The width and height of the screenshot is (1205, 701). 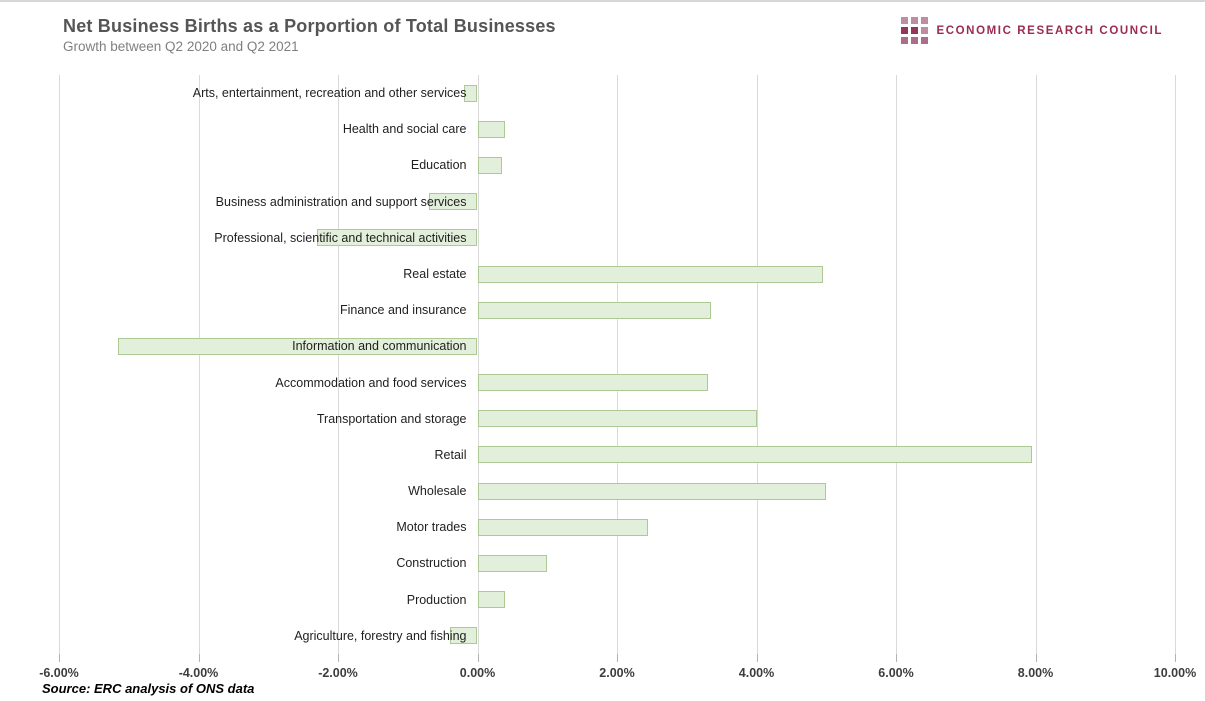 I want to click on erc-logo: ECONOMIC RESEARCH COUNCIL, so click(x=1032, y=30).